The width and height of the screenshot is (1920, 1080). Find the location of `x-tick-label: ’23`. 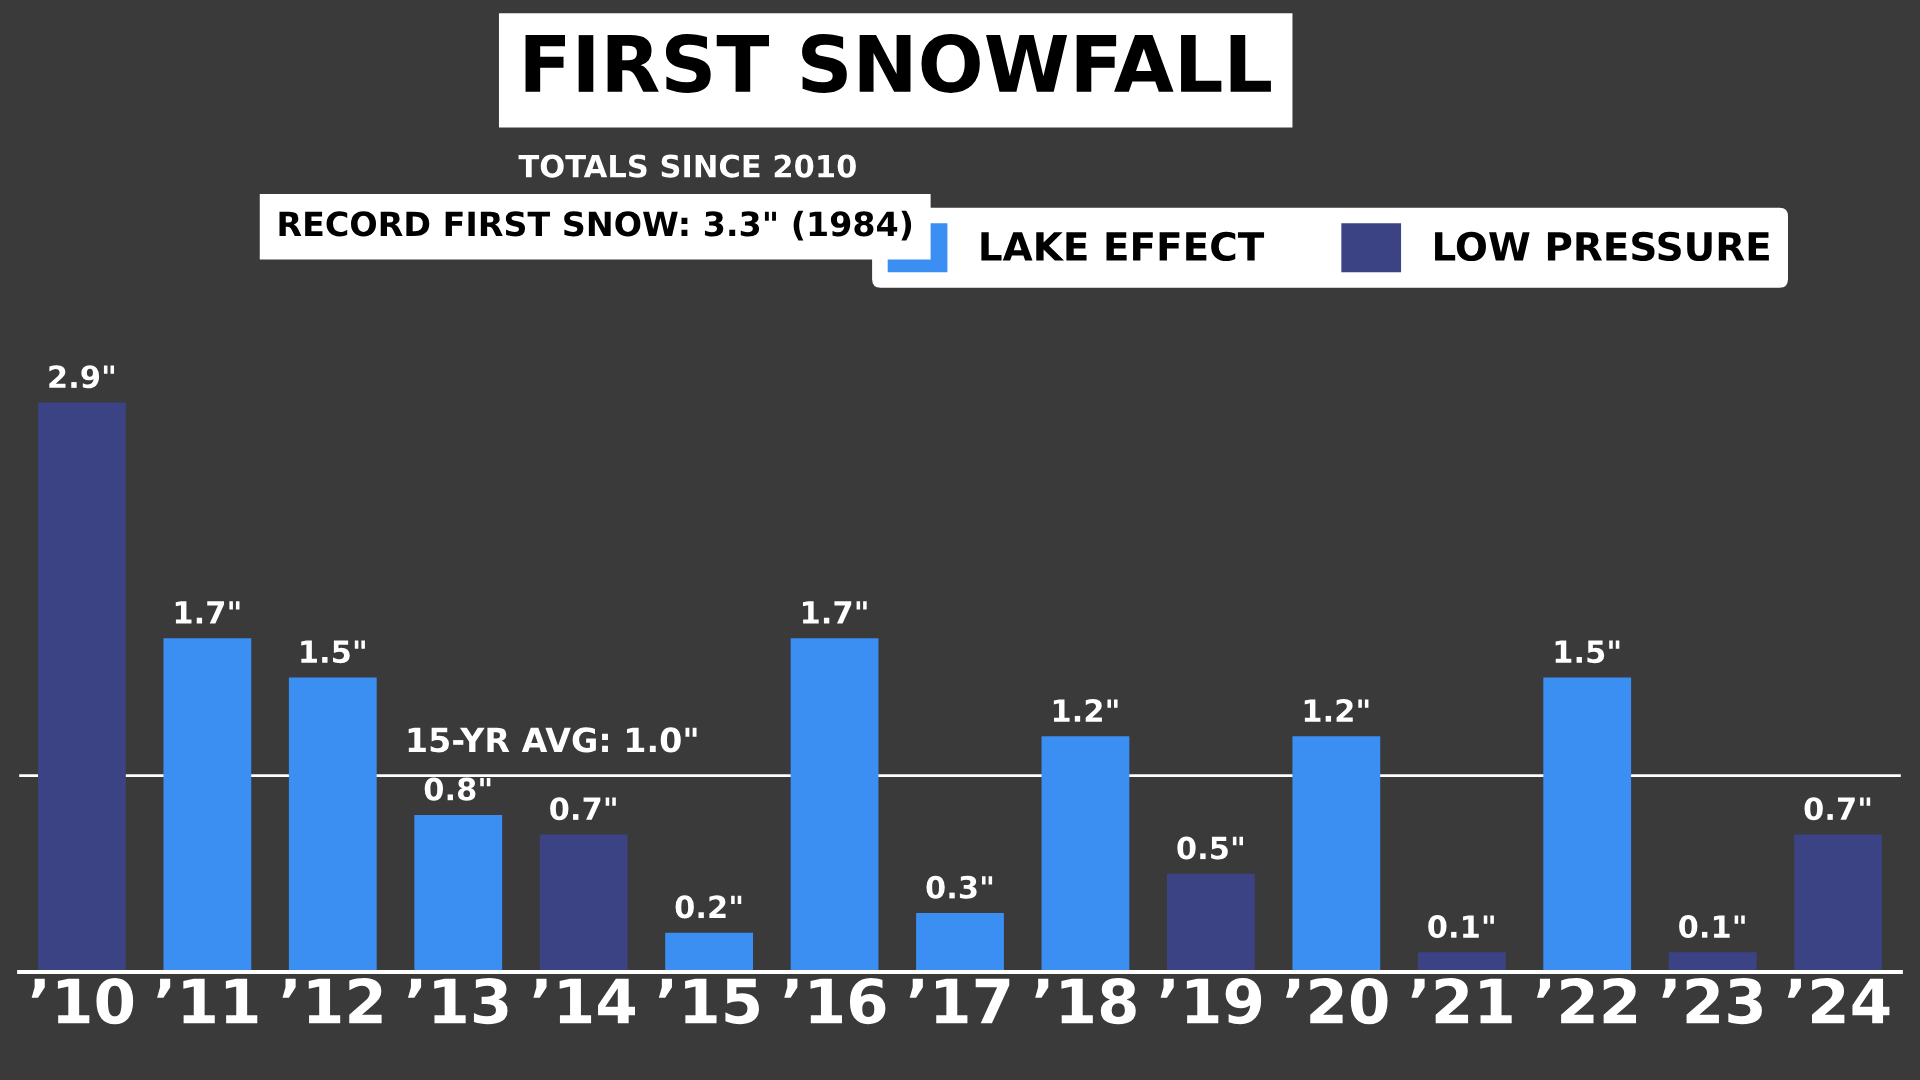

x-tick-label: ’23 is located at coordinates (1712, 1001).